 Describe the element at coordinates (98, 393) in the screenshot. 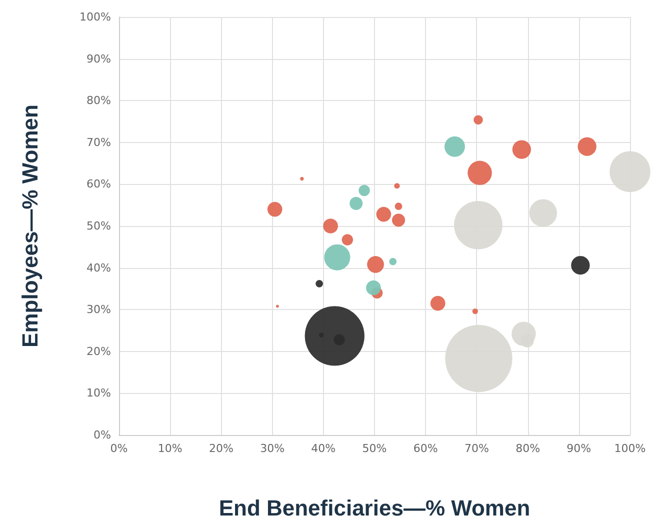

I see `y-tick-label: 10%` at that location.